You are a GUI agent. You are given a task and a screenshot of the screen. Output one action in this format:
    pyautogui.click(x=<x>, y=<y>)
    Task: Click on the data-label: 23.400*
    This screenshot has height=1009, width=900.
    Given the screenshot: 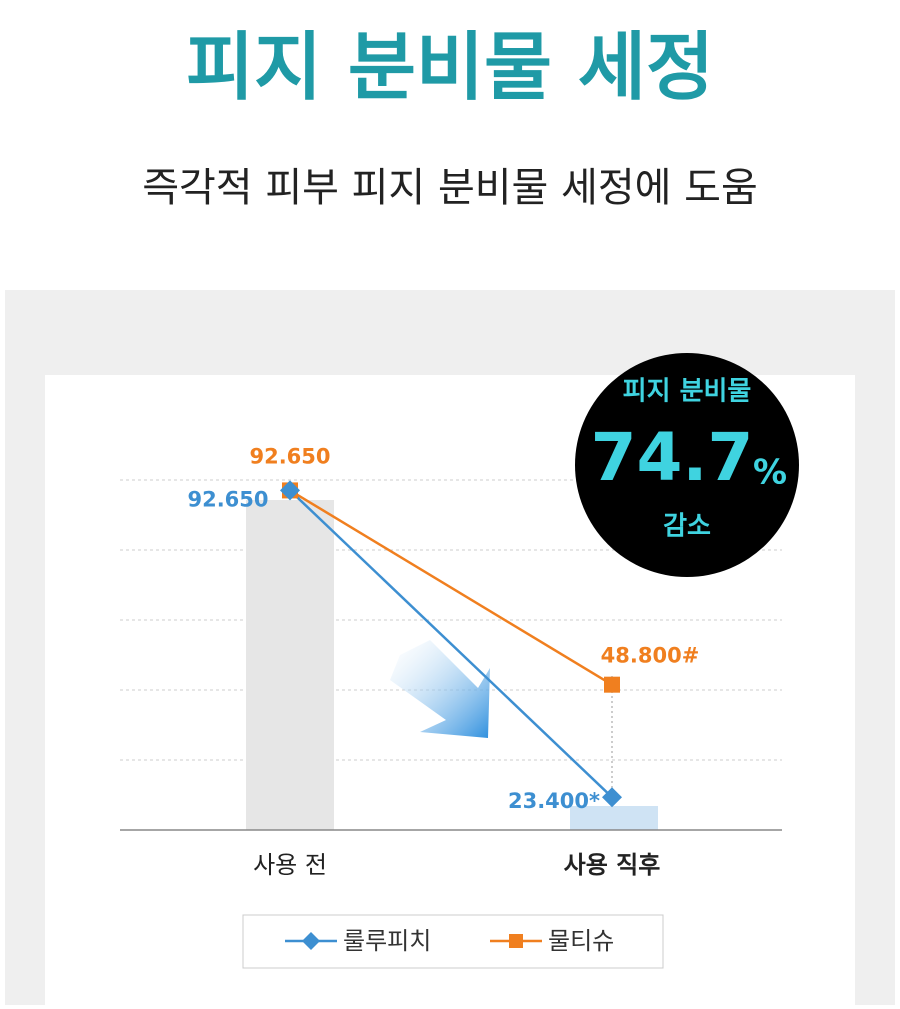 What is the action you would take?
    pyautogui.click(x=554, y=801)
    